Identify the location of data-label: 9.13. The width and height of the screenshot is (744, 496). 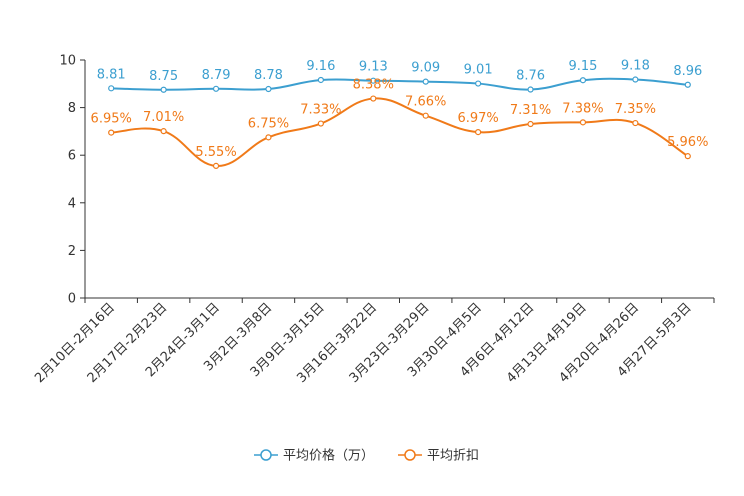
(373, 67).